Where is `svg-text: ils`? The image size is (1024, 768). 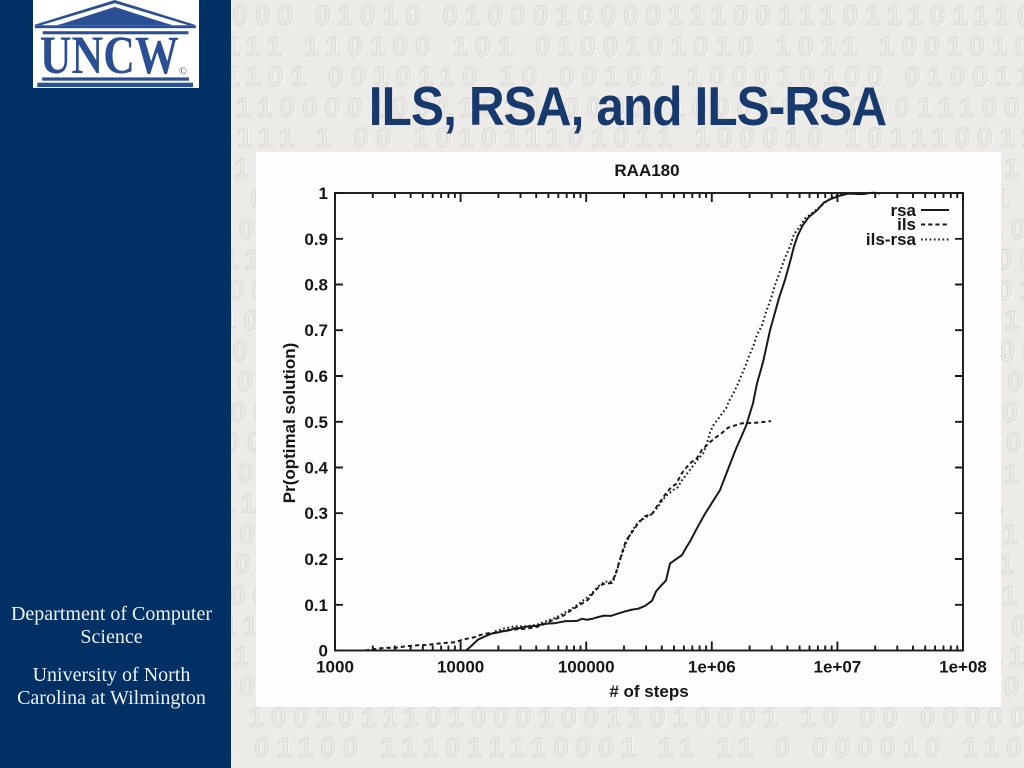
svg-text: ils is located at coordinates (906, 224).